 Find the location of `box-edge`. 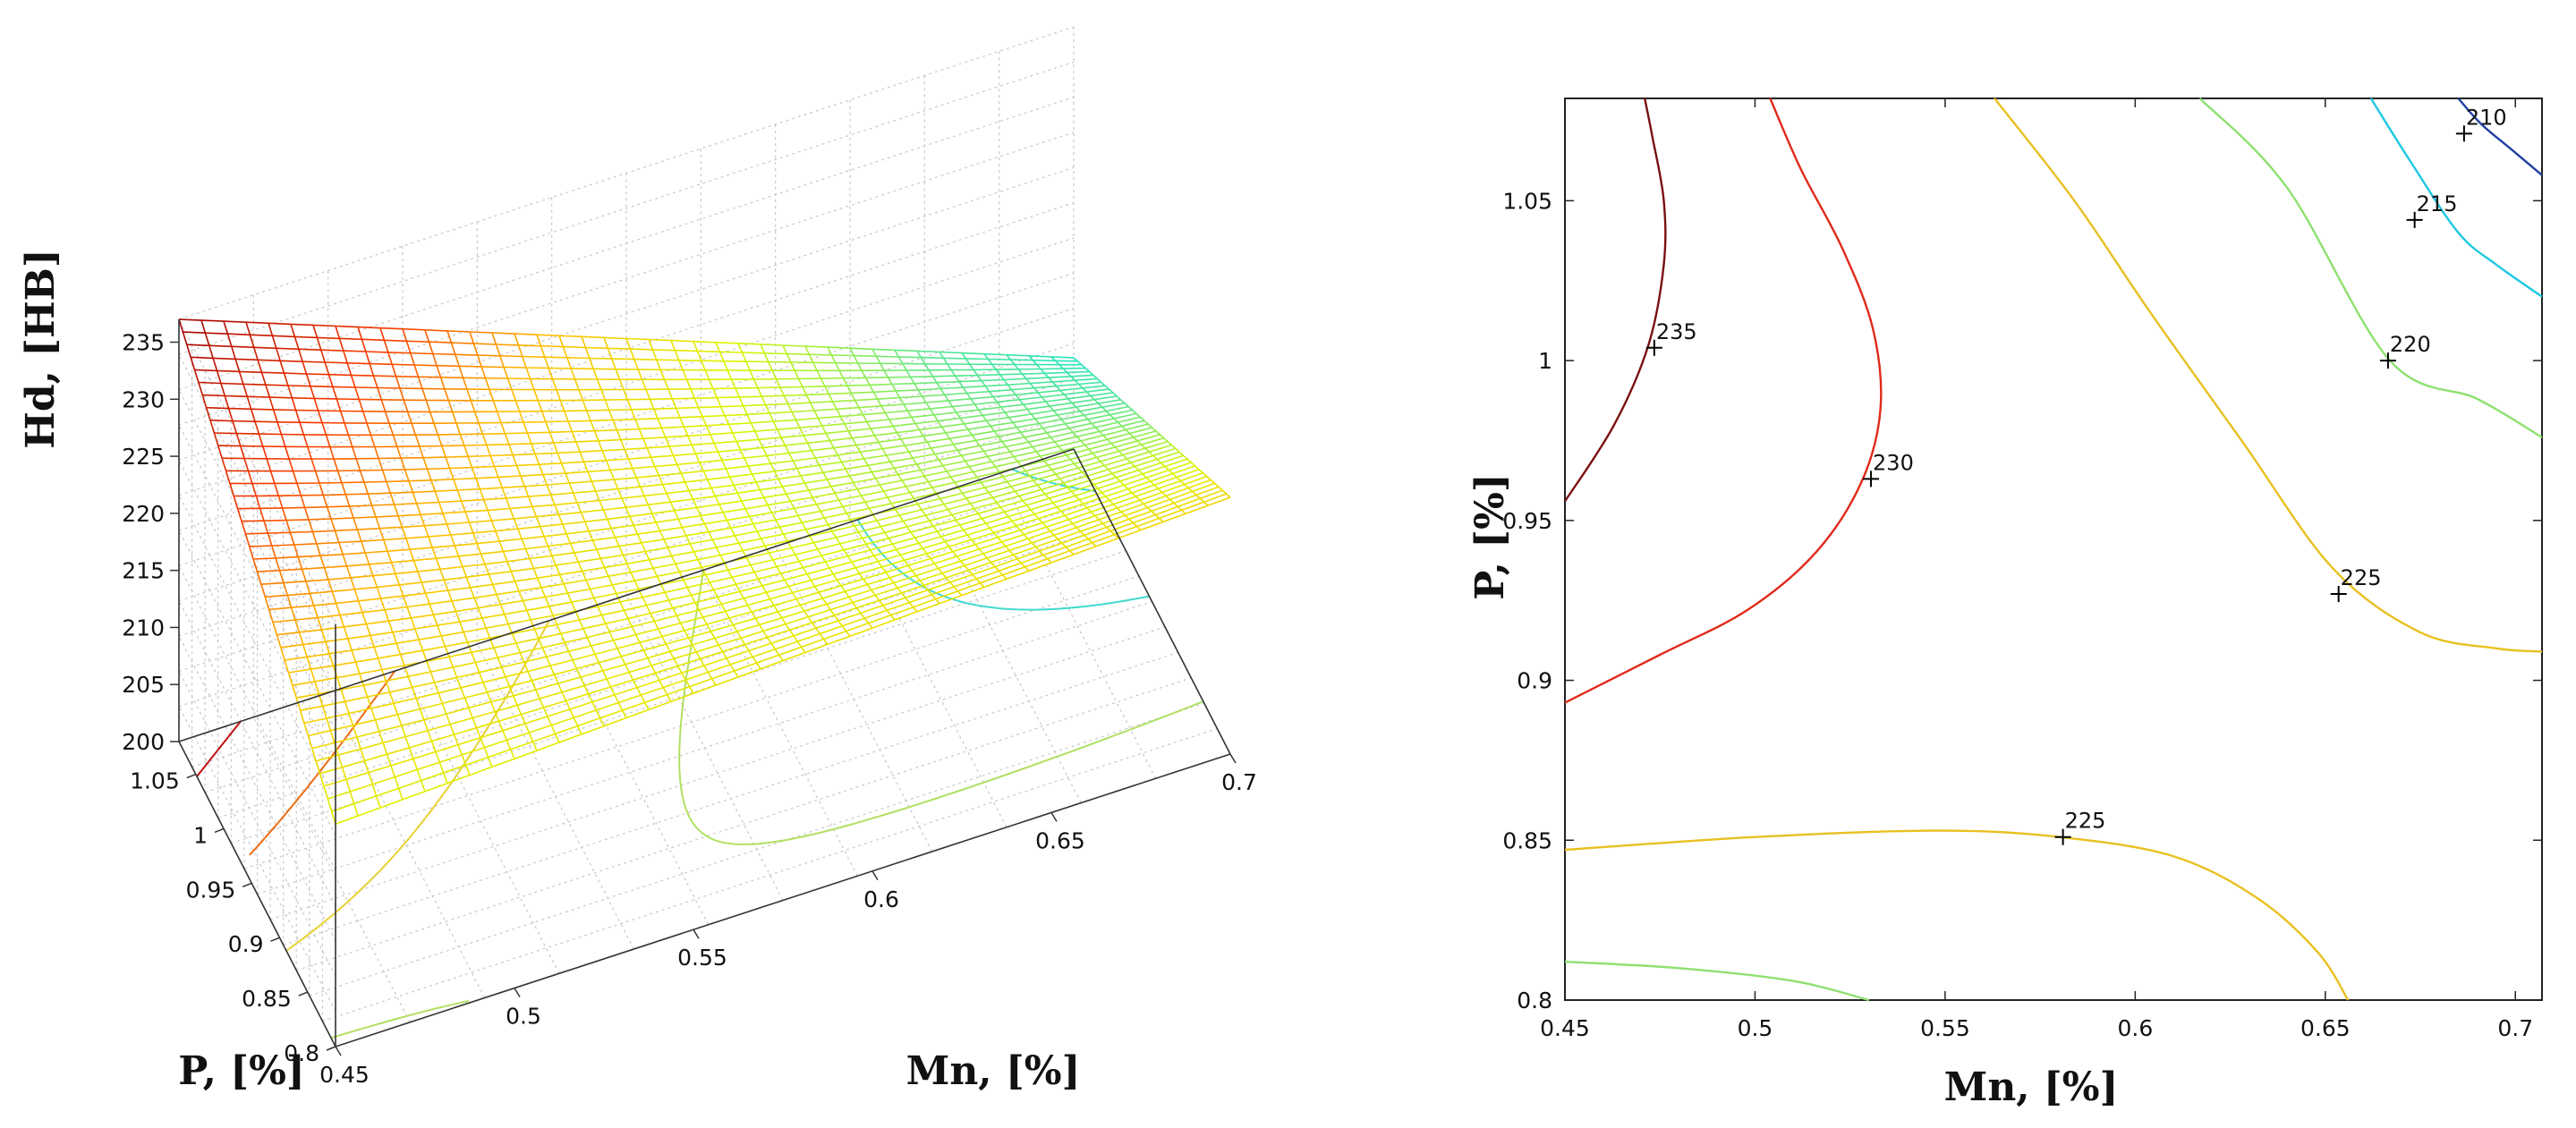

box-edge is located at coordinates (783, 900).